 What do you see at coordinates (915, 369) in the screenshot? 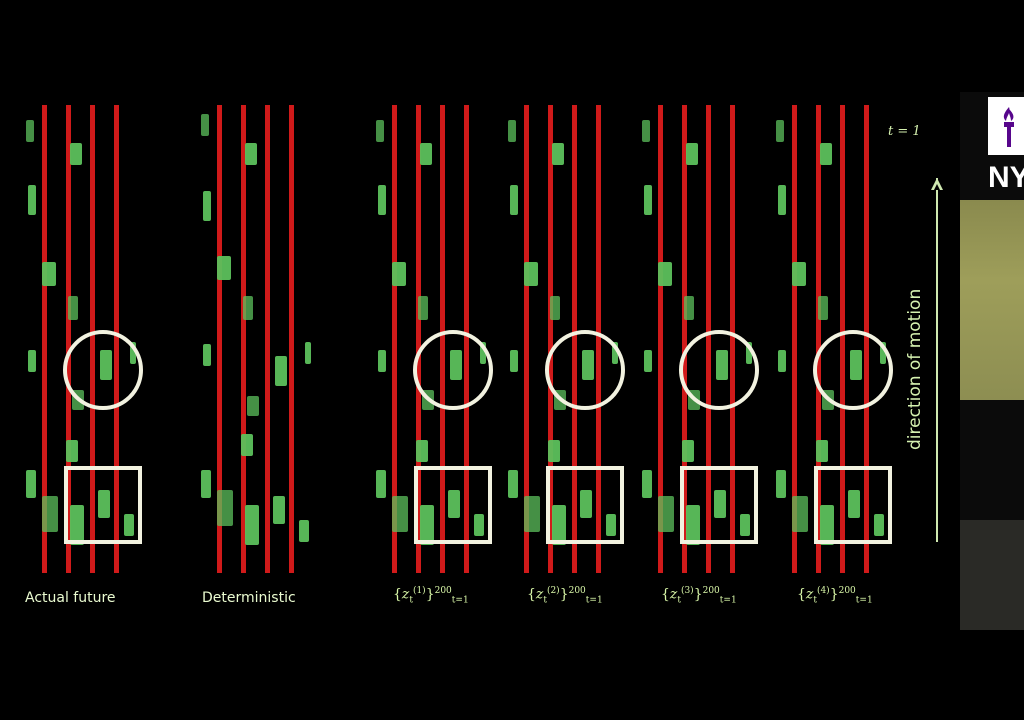
I see `direction-of-motion-label: direction of motion` at bounding box center [915, 369].